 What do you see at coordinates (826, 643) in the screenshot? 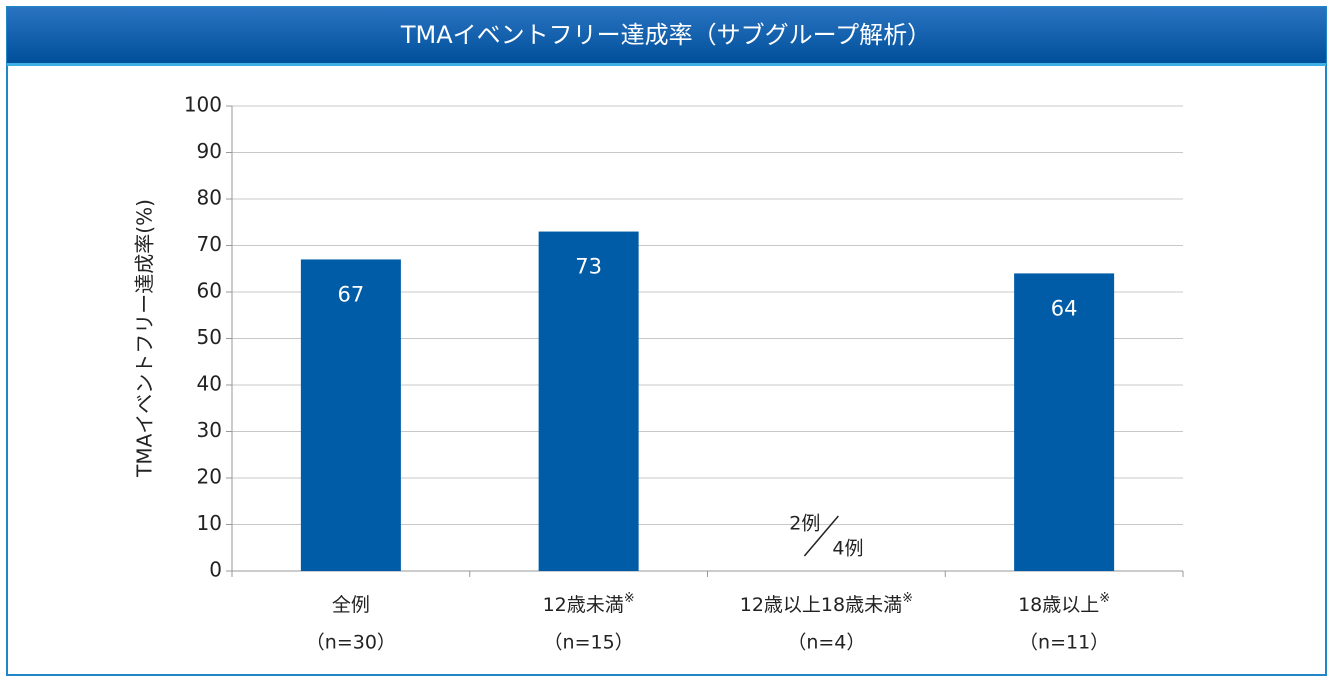
I see `category-note: （n=4）` at bounding box center [826, 643].